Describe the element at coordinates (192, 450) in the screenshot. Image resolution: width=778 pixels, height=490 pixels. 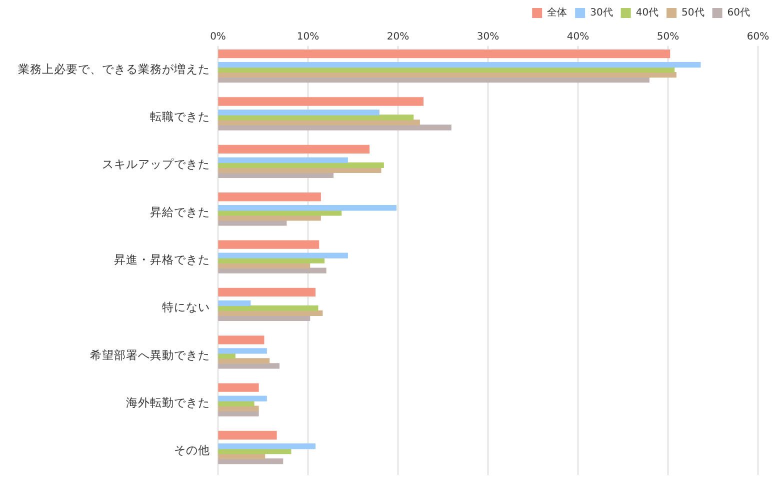
I see `y-tick-label: その他` at that location.